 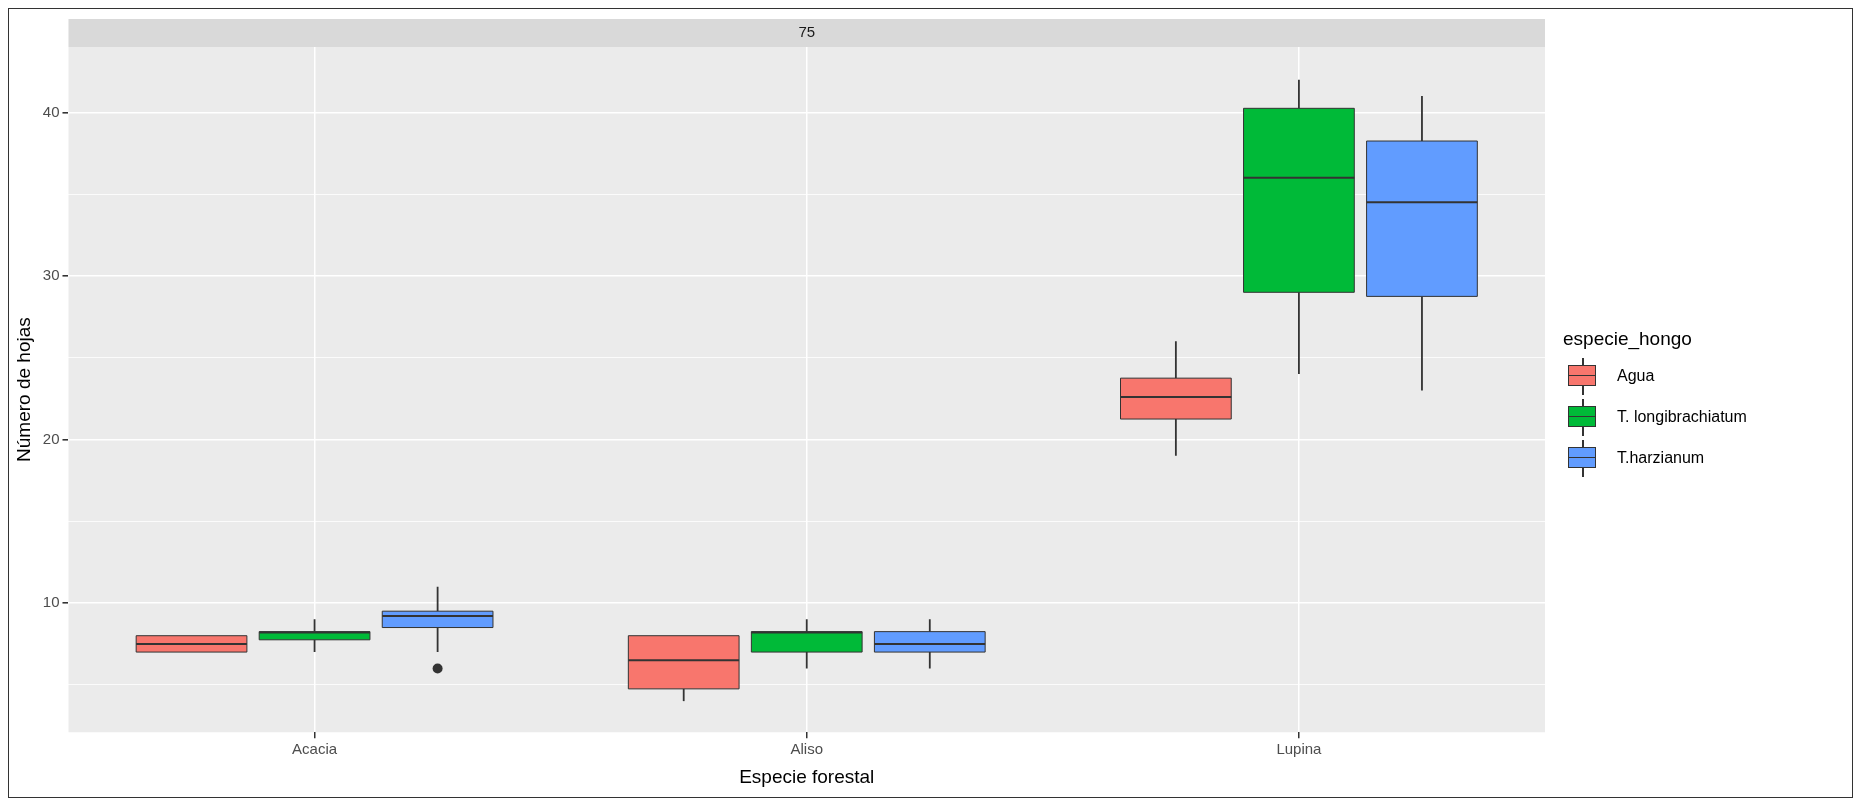 I want to click on chart-title: 75, so click(x=807, y=32).